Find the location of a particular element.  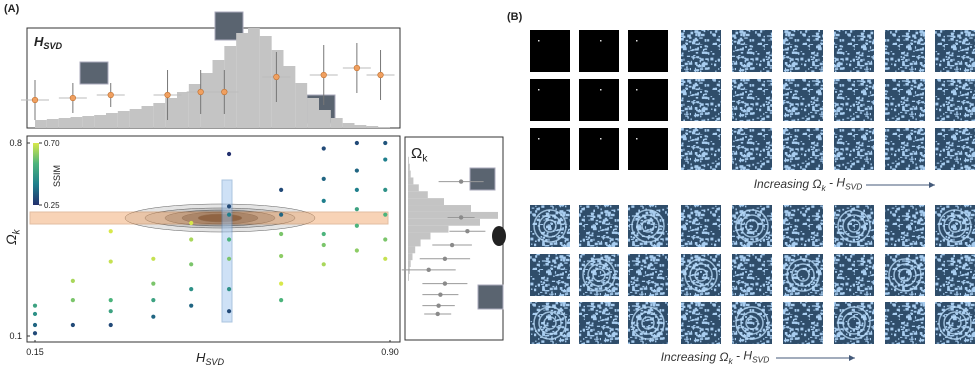

grid-caption-part: k is located at coordinates (824, 188).